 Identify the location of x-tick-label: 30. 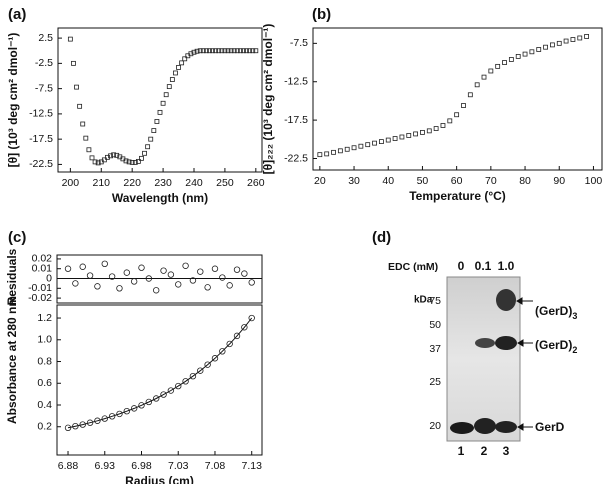
(354, 181).